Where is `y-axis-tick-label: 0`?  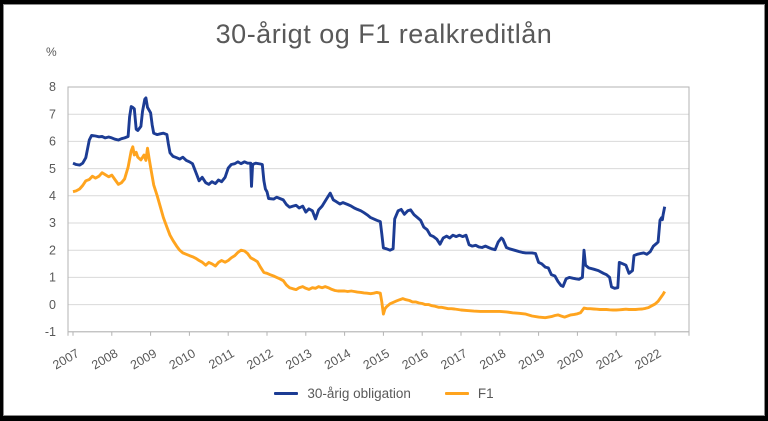 y-axis-tick-label: 0 is located at coordinates (52, 305).